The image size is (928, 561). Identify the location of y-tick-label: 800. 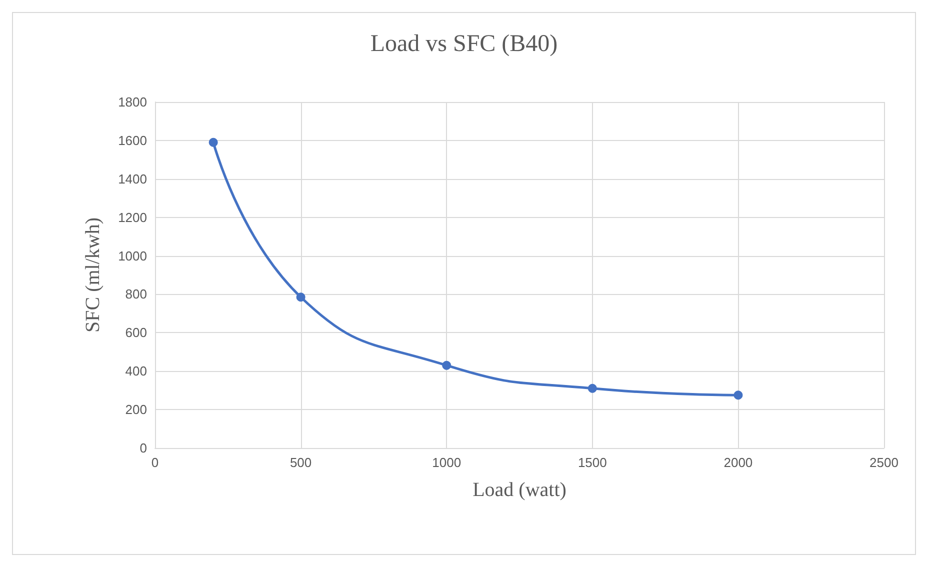
(136, 294).